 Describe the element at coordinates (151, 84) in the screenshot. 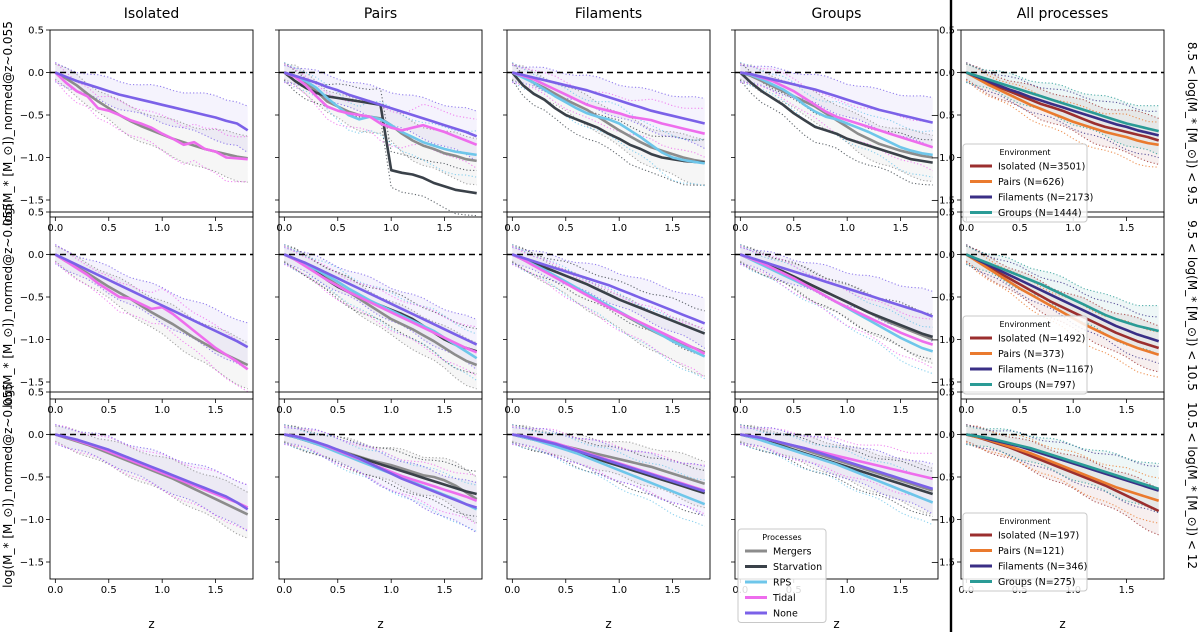

I see `spread-upper-r1c1-none` at that location.